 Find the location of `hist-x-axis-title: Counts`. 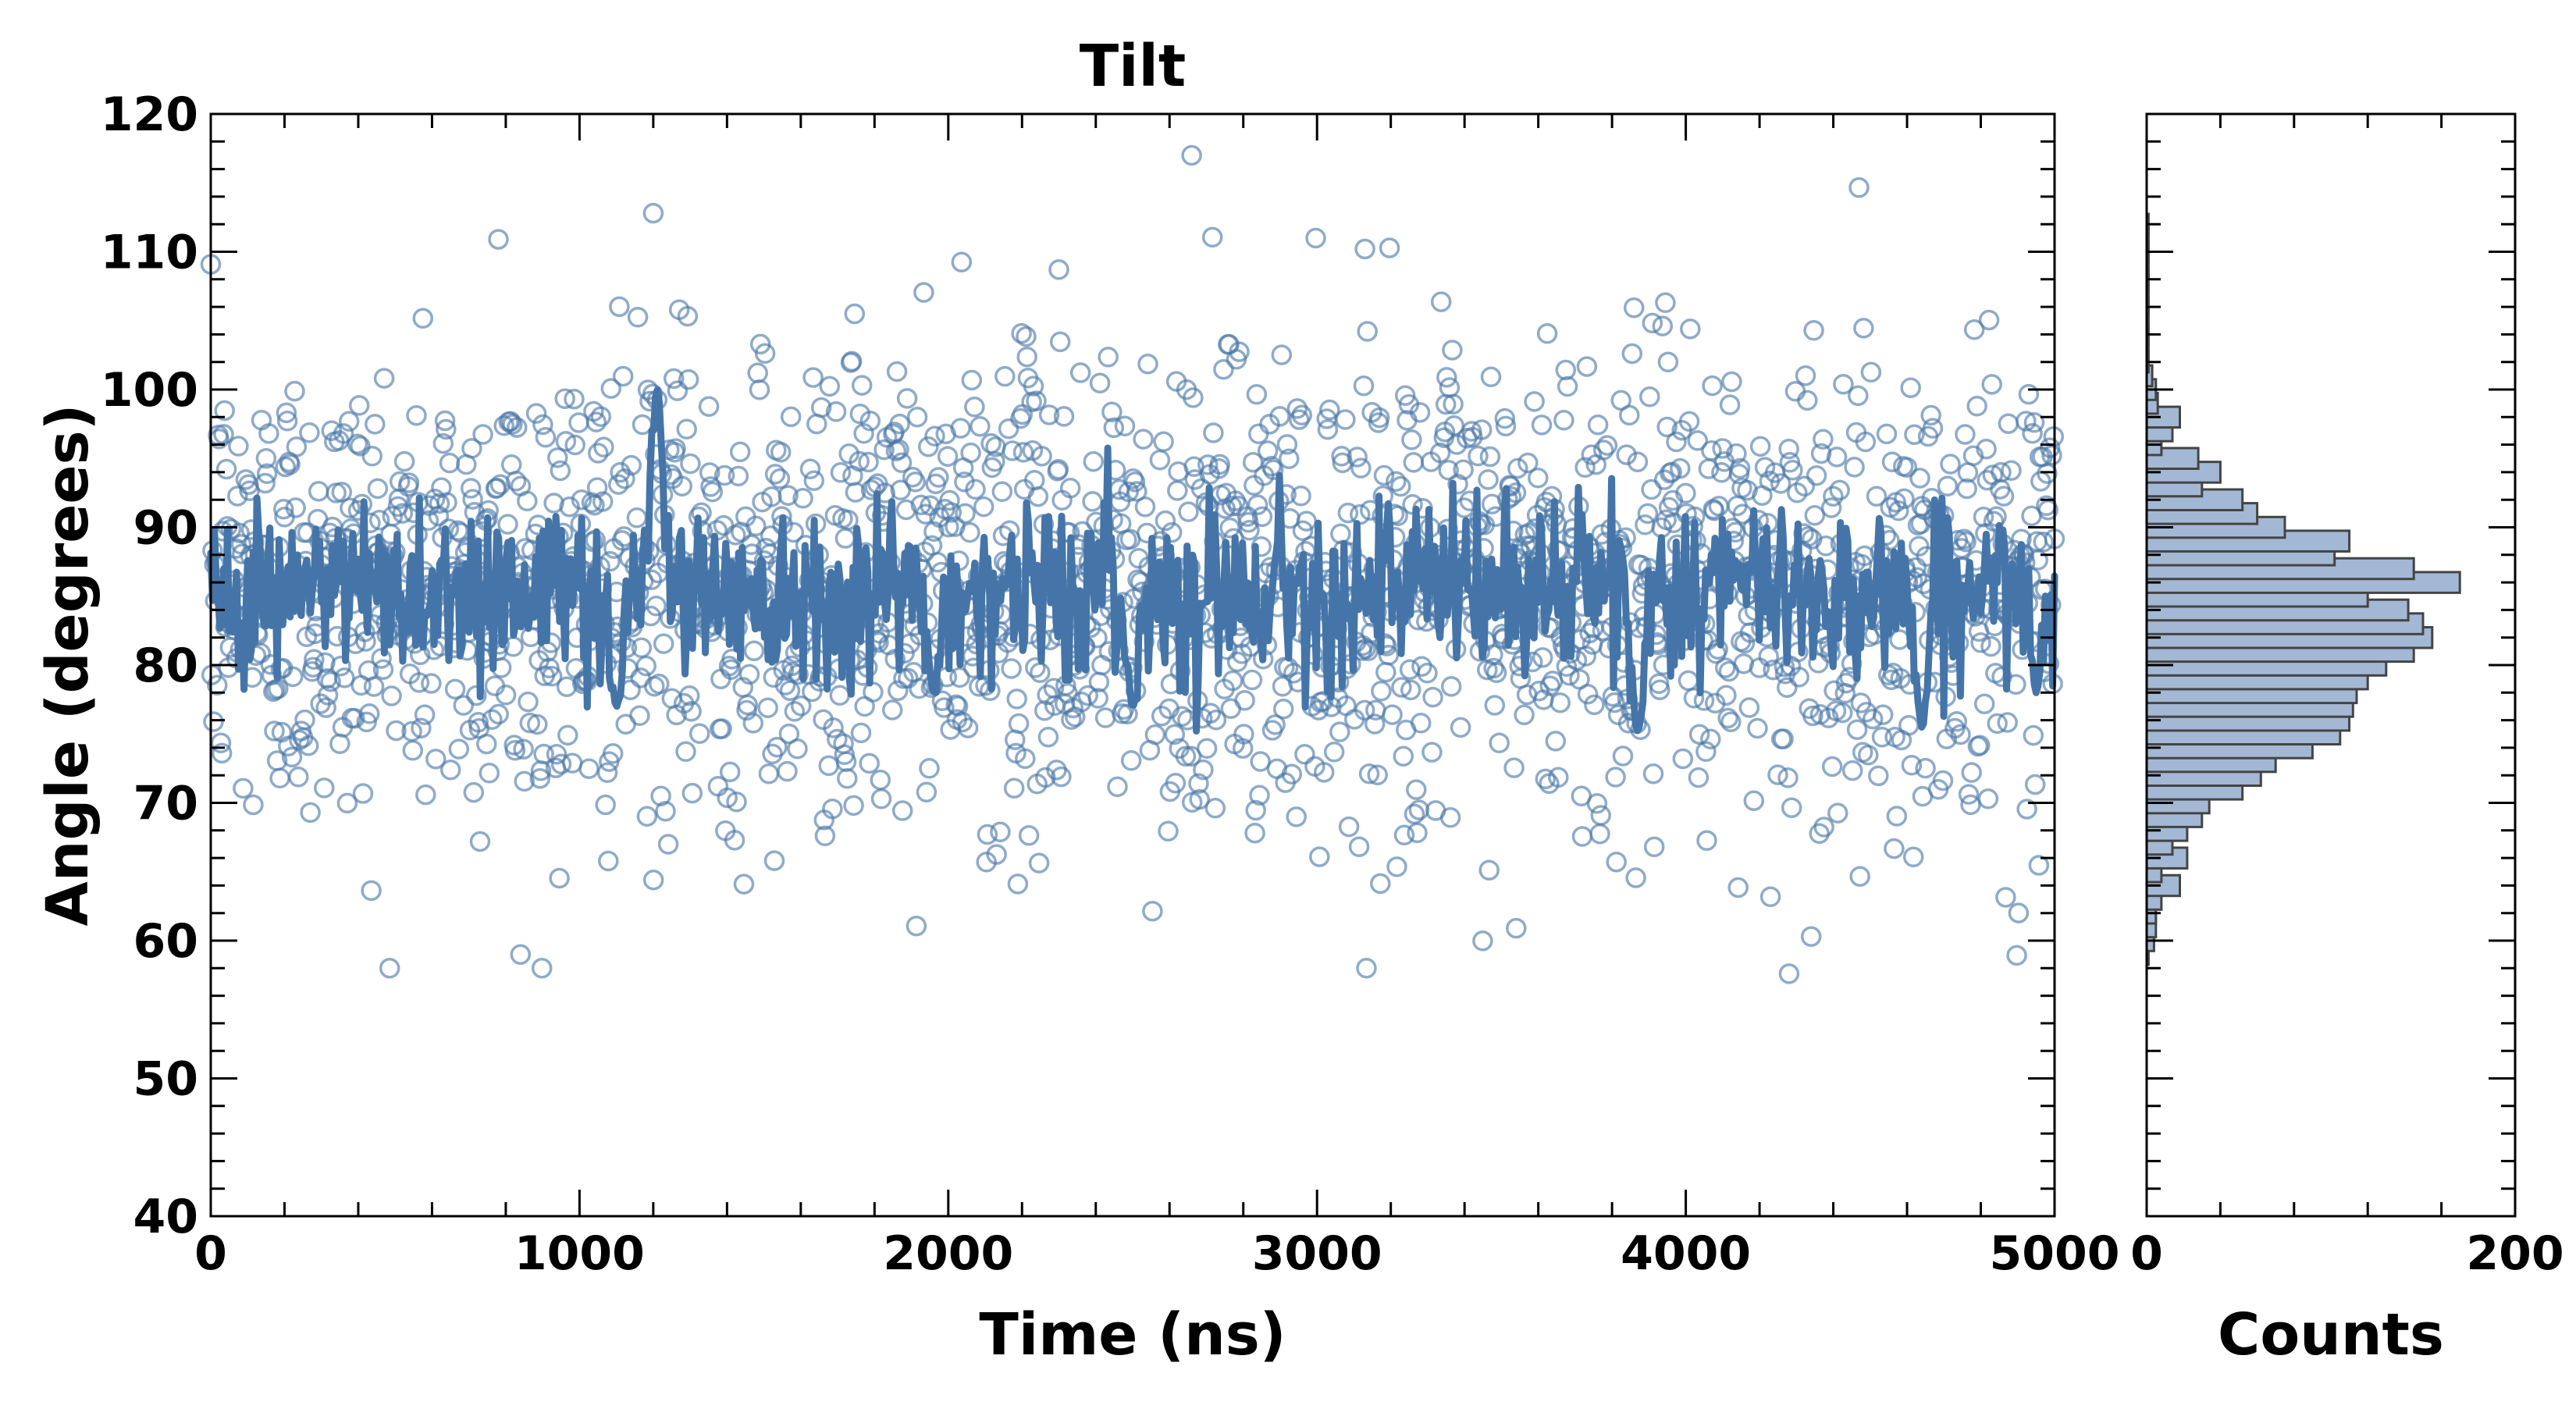

hist-x-axis-title: Counts is located at coordinates (2331, 1334).